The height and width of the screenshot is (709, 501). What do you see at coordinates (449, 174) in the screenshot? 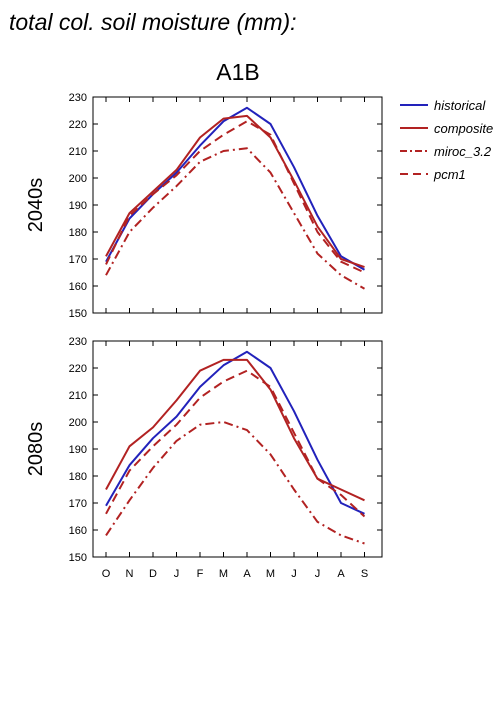
I see `legend-label: pcm1` at bounding box center [449, 174].